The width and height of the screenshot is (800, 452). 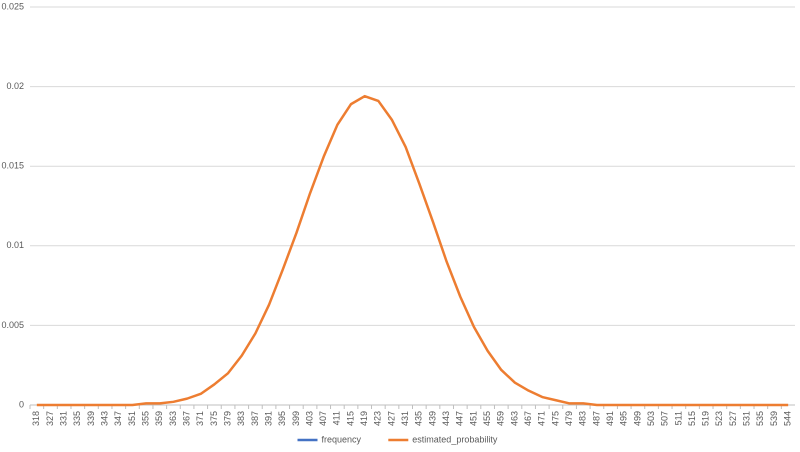 I want to click on y-tick-label: 0.025, so click(x=12, y=6).